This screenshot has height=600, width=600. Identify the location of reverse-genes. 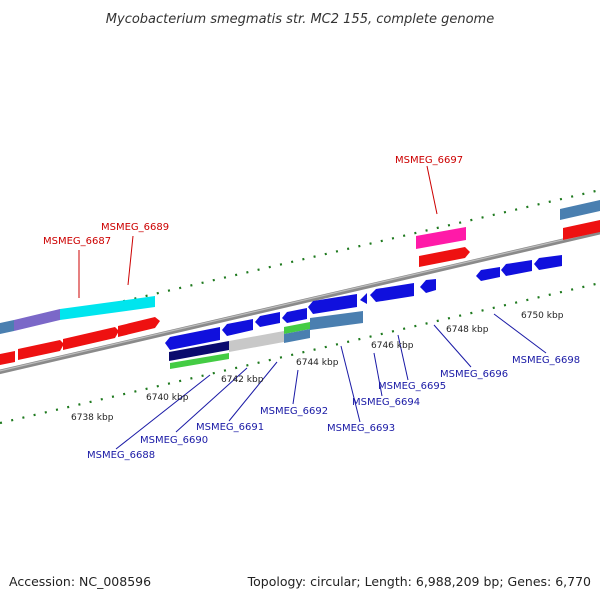
(363, 312).